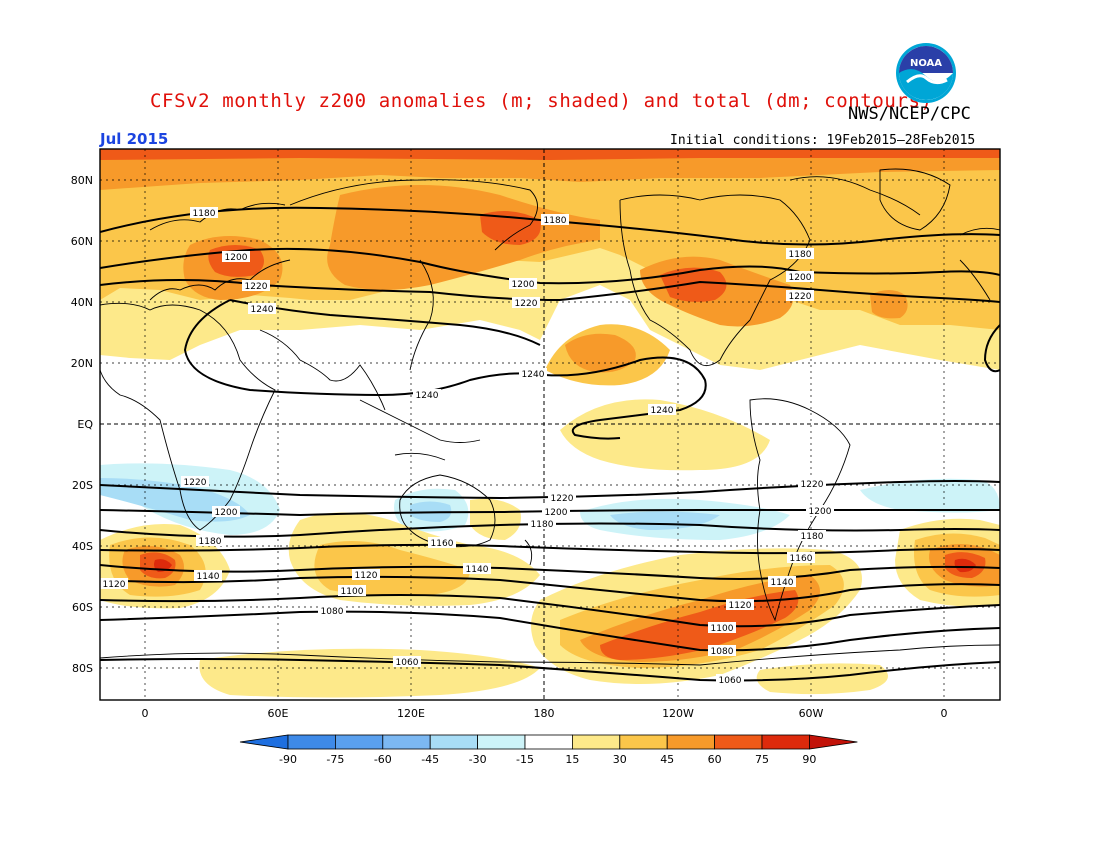  What do you see at coordinates (667, 759) in the screenshot?
I see `colorbar-label: 45` at bounding box center [667, 759].